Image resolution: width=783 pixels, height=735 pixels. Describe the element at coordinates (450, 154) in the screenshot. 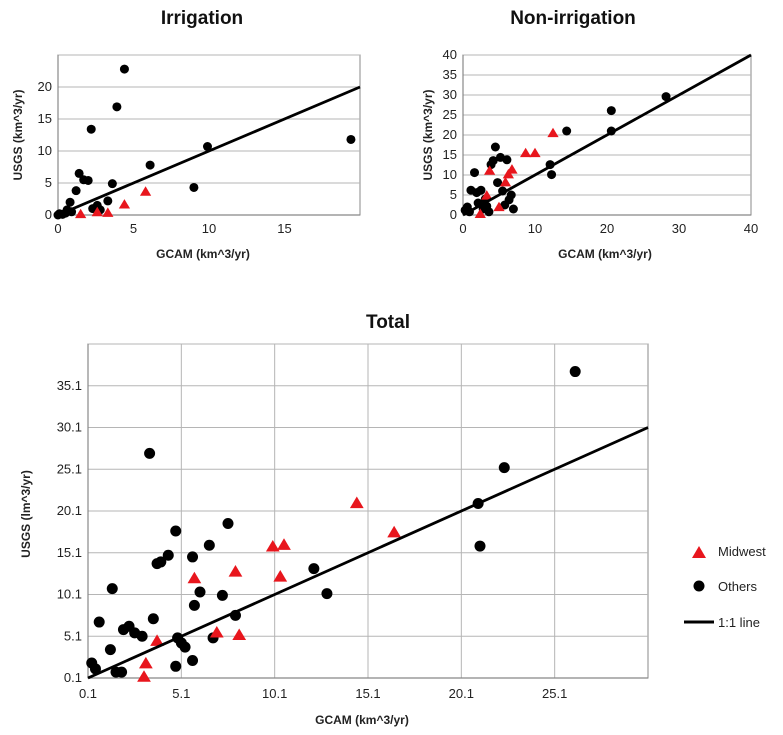

I see `nonirrigation-ytick-label: 15` at that location.